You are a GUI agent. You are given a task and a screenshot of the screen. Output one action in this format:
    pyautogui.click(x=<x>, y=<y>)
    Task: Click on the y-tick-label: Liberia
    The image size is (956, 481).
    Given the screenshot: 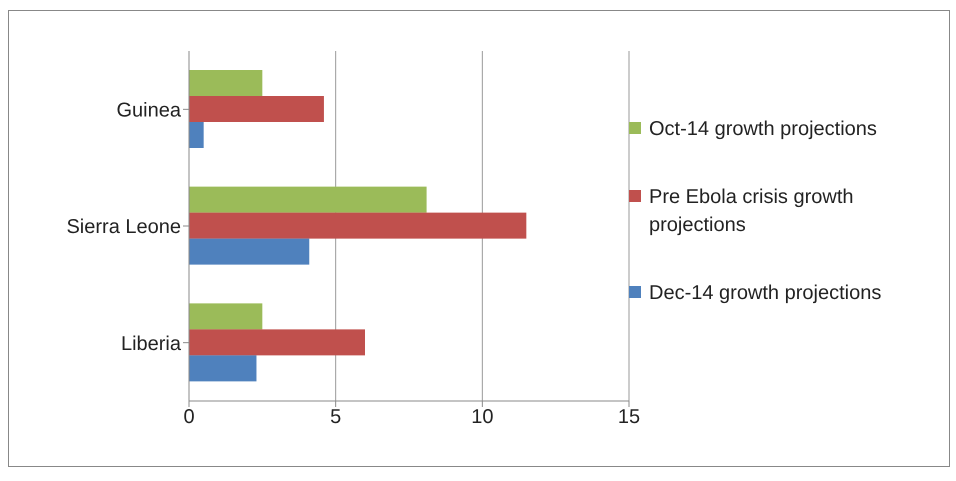 What is the action you would take?
    pyautogui.click(x=151, y=343)
    